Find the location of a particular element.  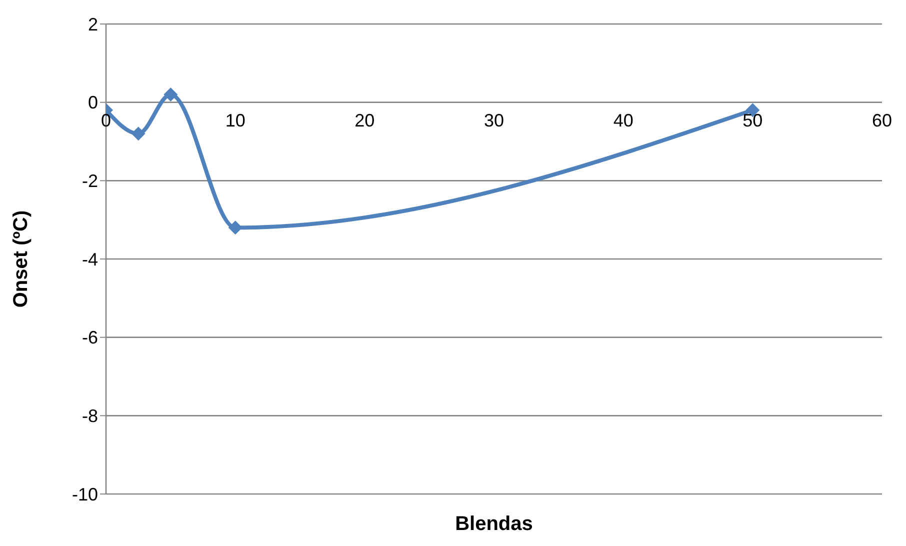

x-tick-label: 10 is located at coordinates (235, 120).